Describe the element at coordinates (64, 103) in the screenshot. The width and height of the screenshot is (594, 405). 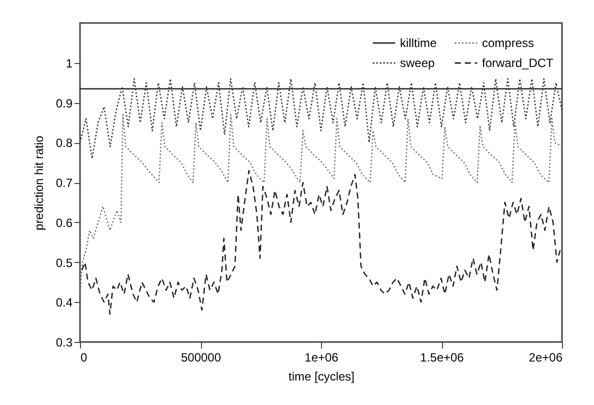
I see `y-tick-label: 0.9` at that location.